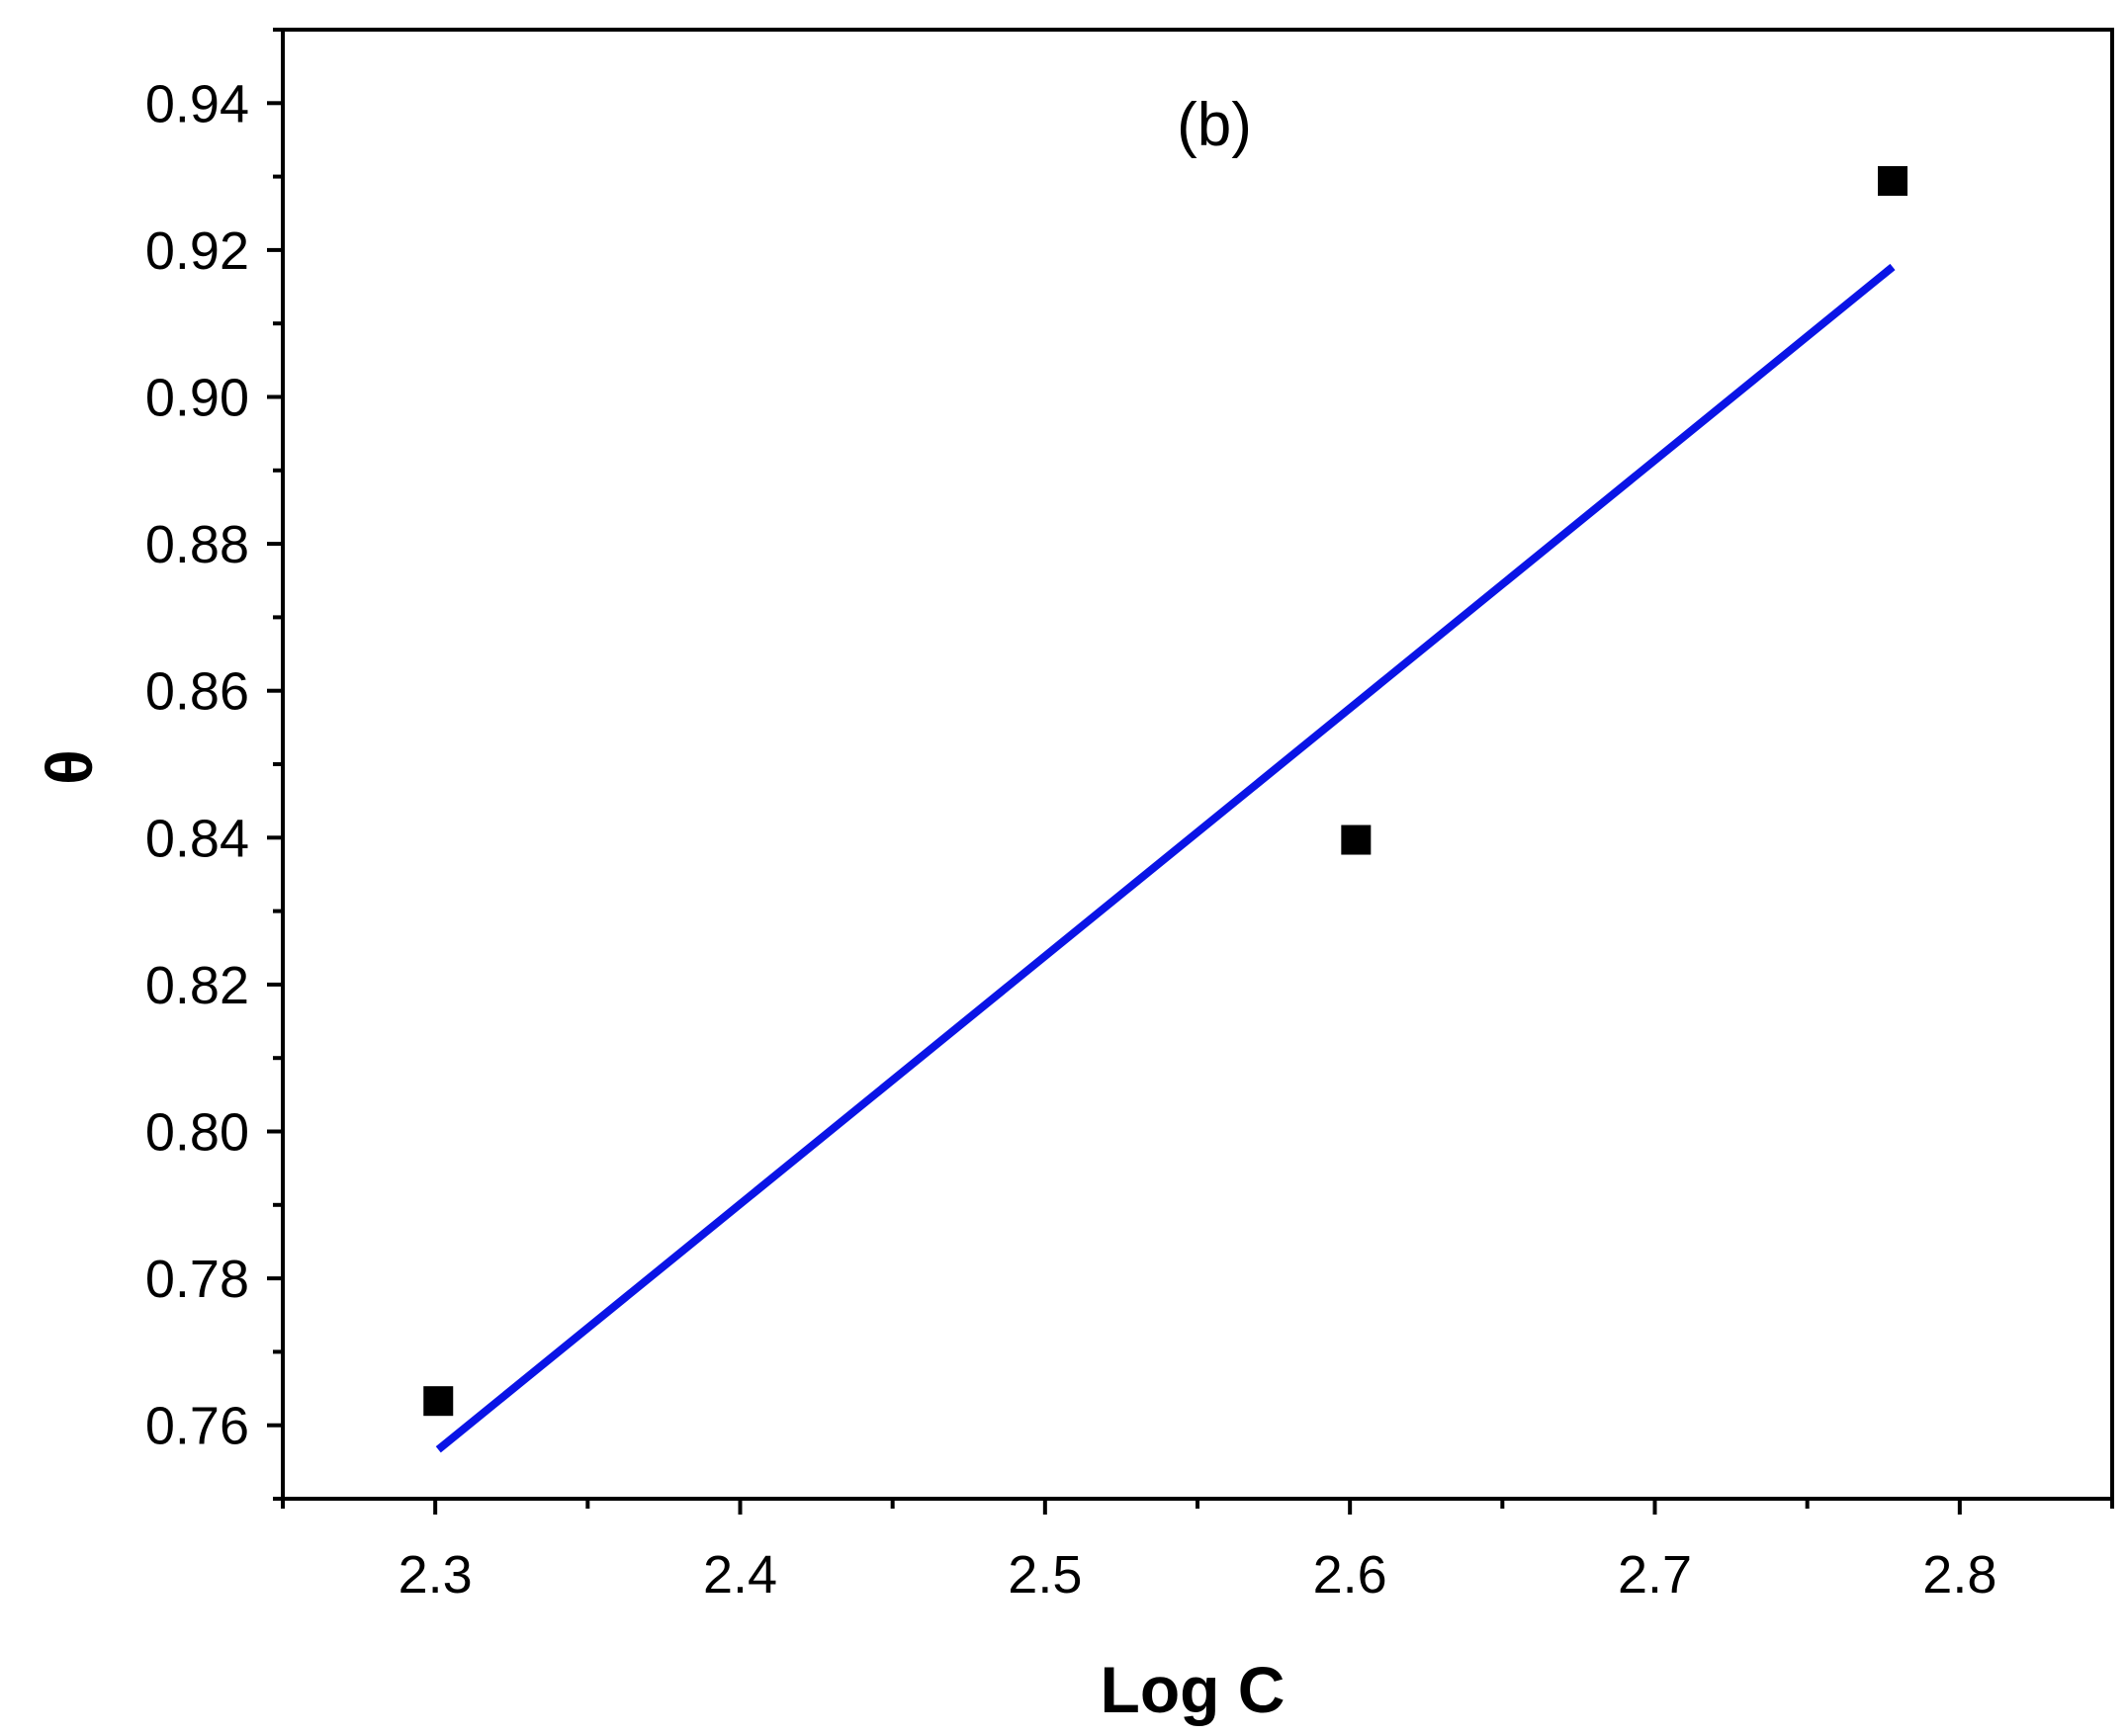 The width and height of the screenshot is (2128, 1736). What do you see at coordinates (197, 103) in the screenshot?
I see `y-tick-label: 0.94` at bounding box center [197, 103].